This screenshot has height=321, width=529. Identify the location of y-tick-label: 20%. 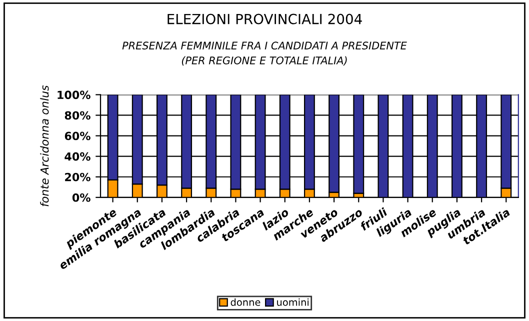
(77, 177).